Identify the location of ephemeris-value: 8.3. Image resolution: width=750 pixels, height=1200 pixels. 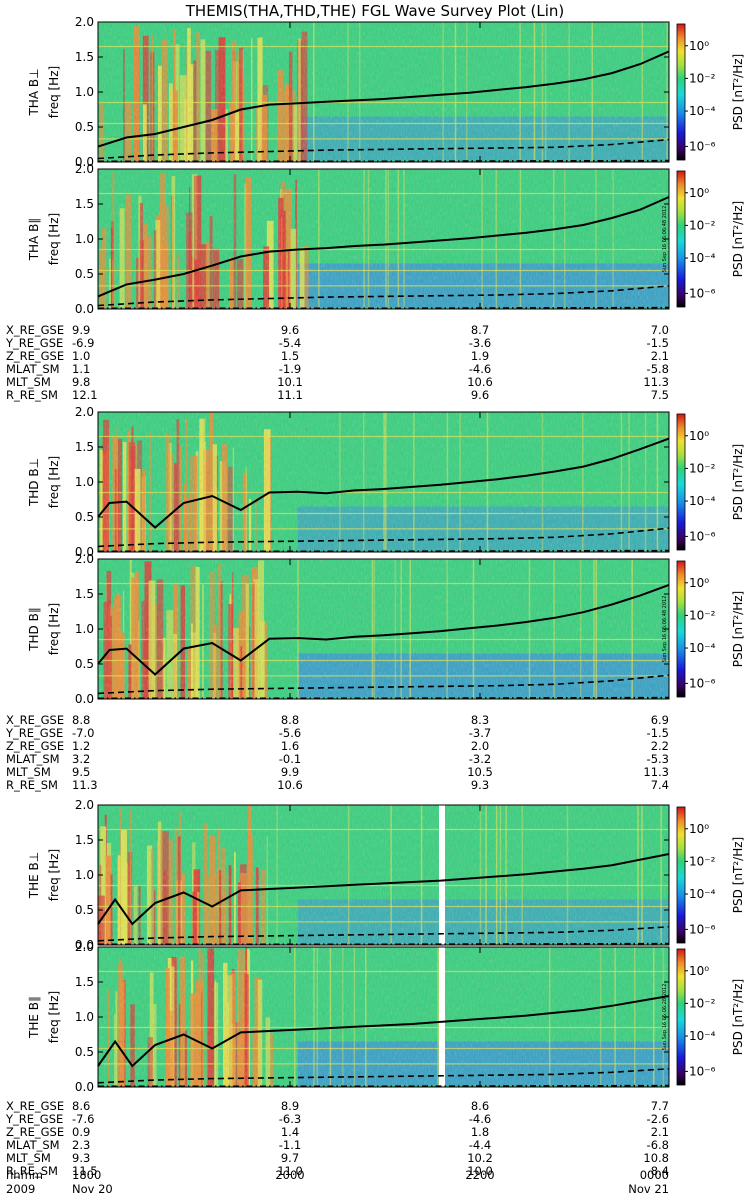
(480, 720).